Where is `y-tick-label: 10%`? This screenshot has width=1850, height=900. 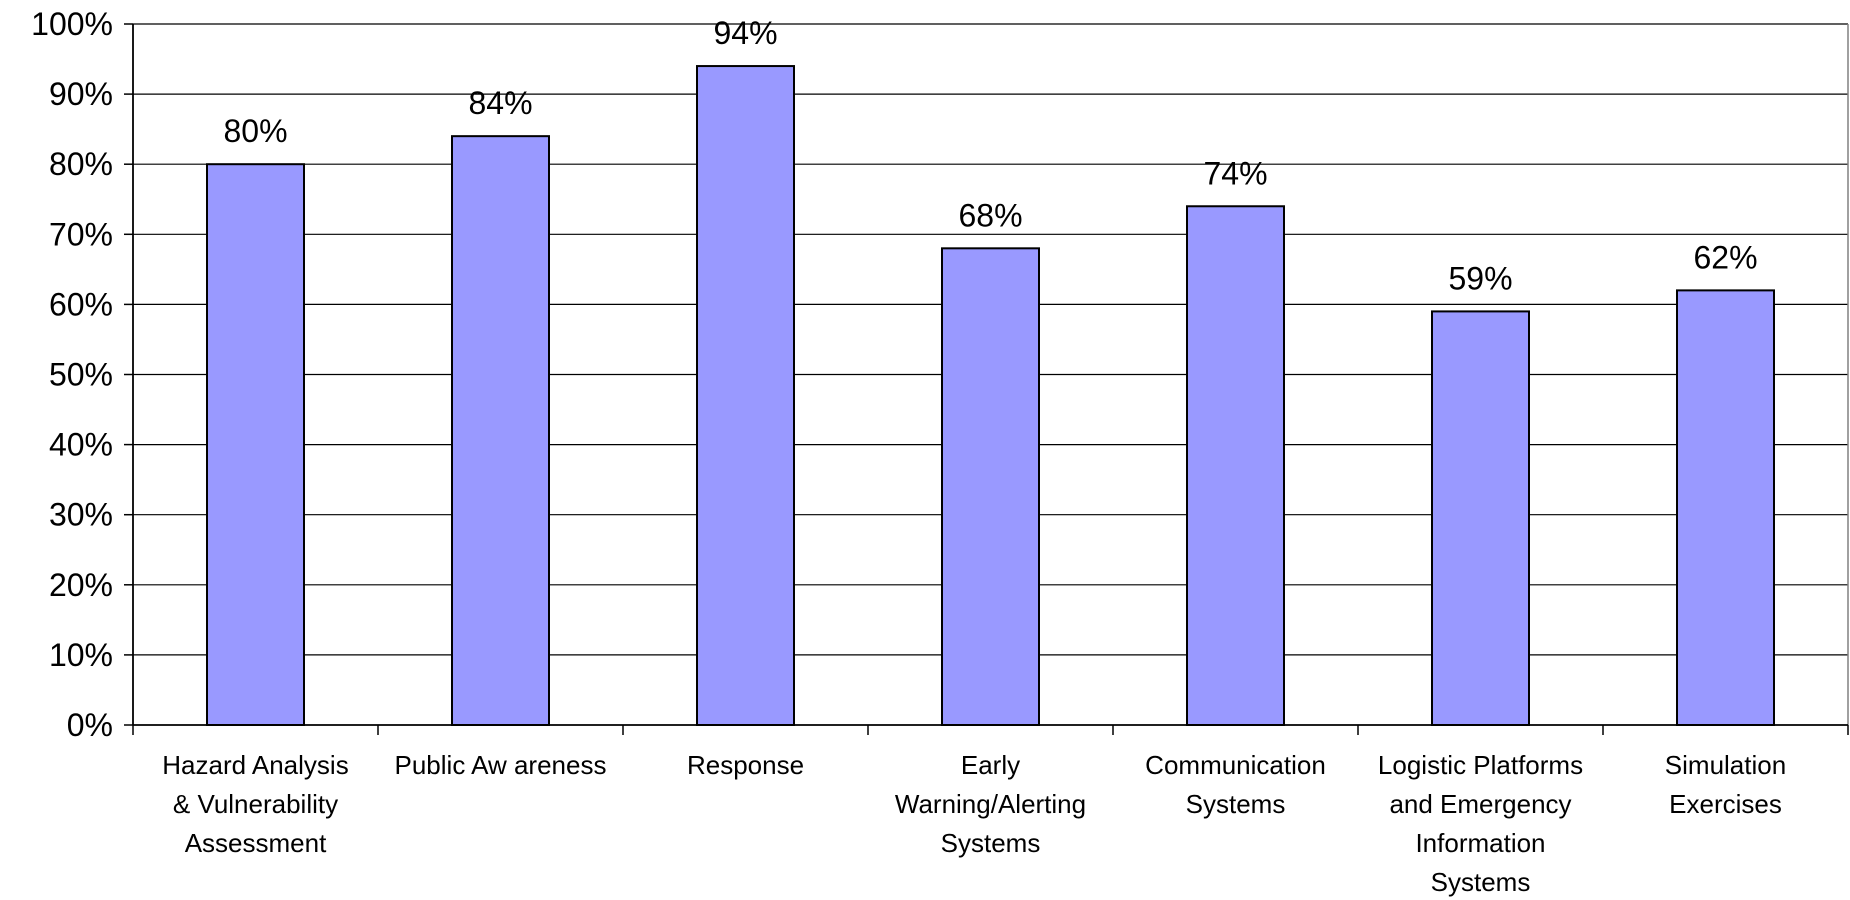 y-tick-label: 10% is located at coordinates (81, 655).